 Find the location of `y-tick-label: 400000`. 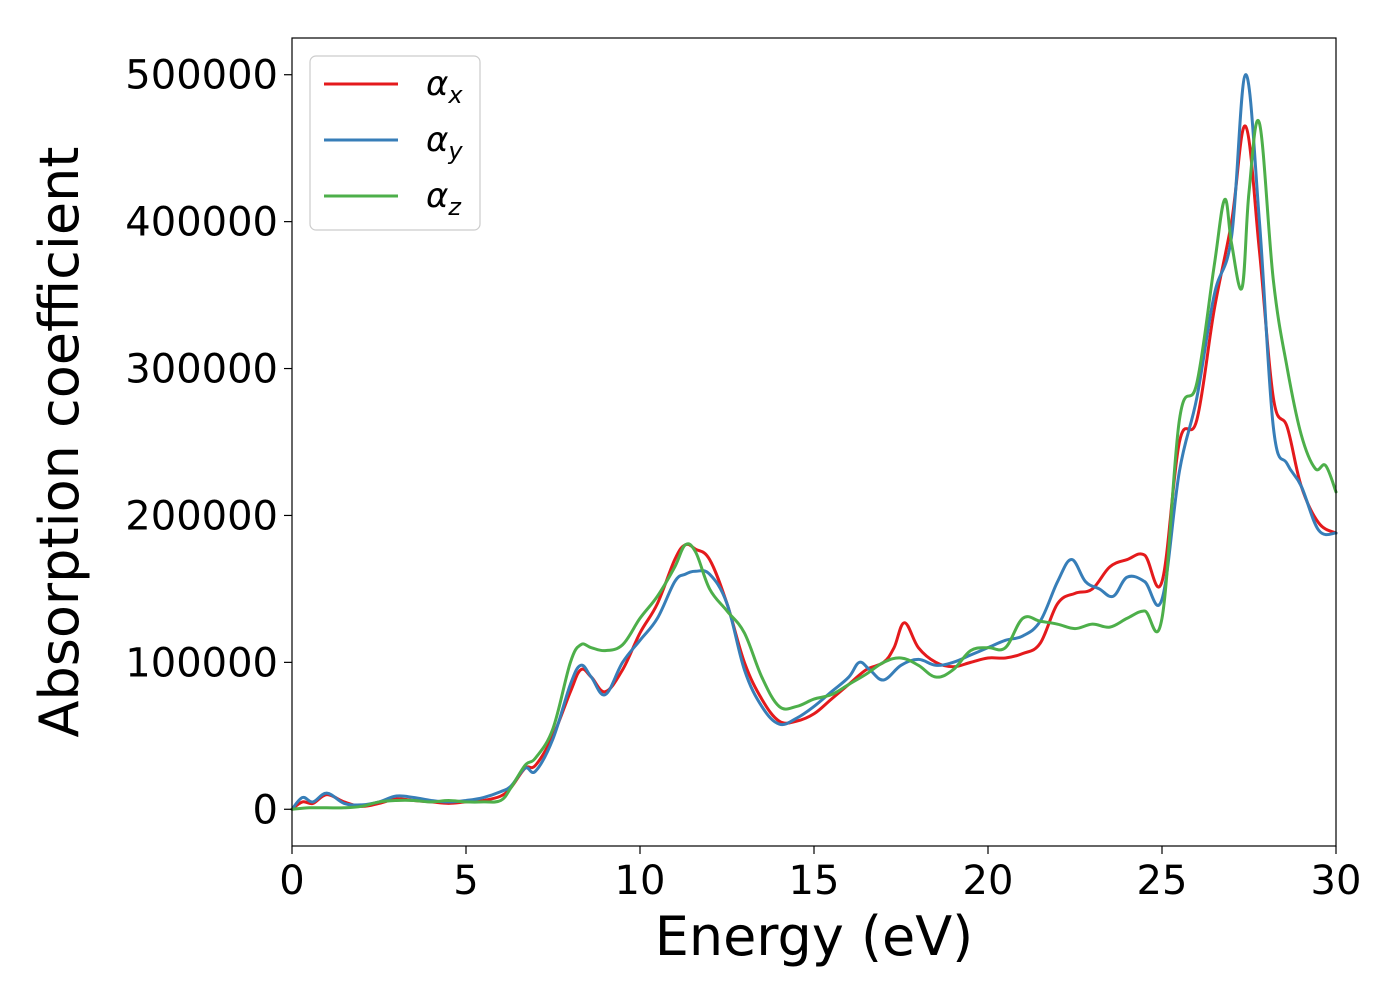

y-tick-label: 400000 is located at coordinates (201, 223).